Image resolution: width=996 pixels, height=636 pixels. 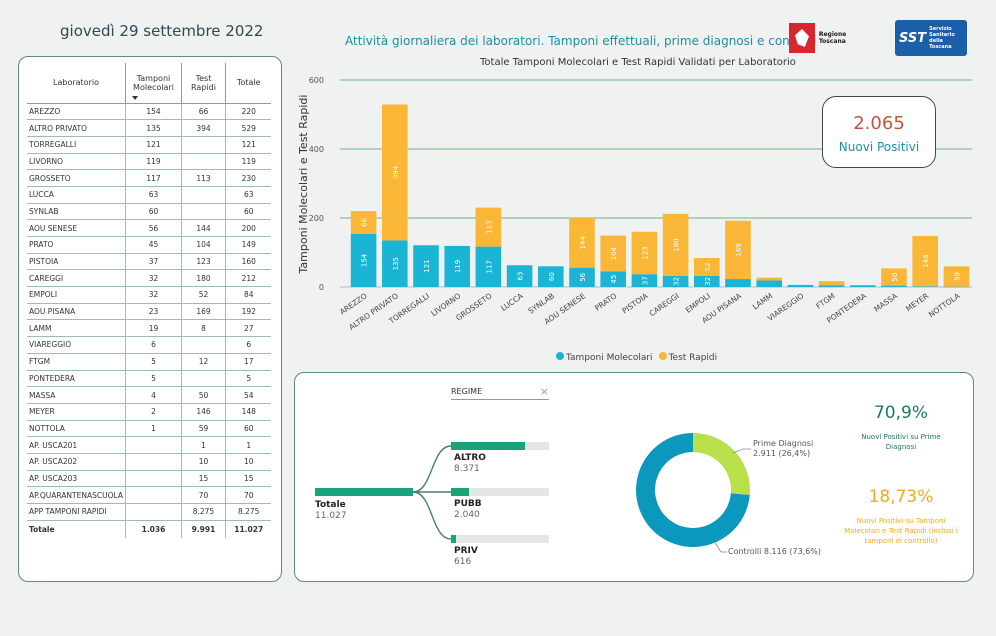 What do you see at coordinates (687, 357) in the screenshot?
I see `legend-item-rapidi: Test Rapidi` at bounding box center [687, 357].